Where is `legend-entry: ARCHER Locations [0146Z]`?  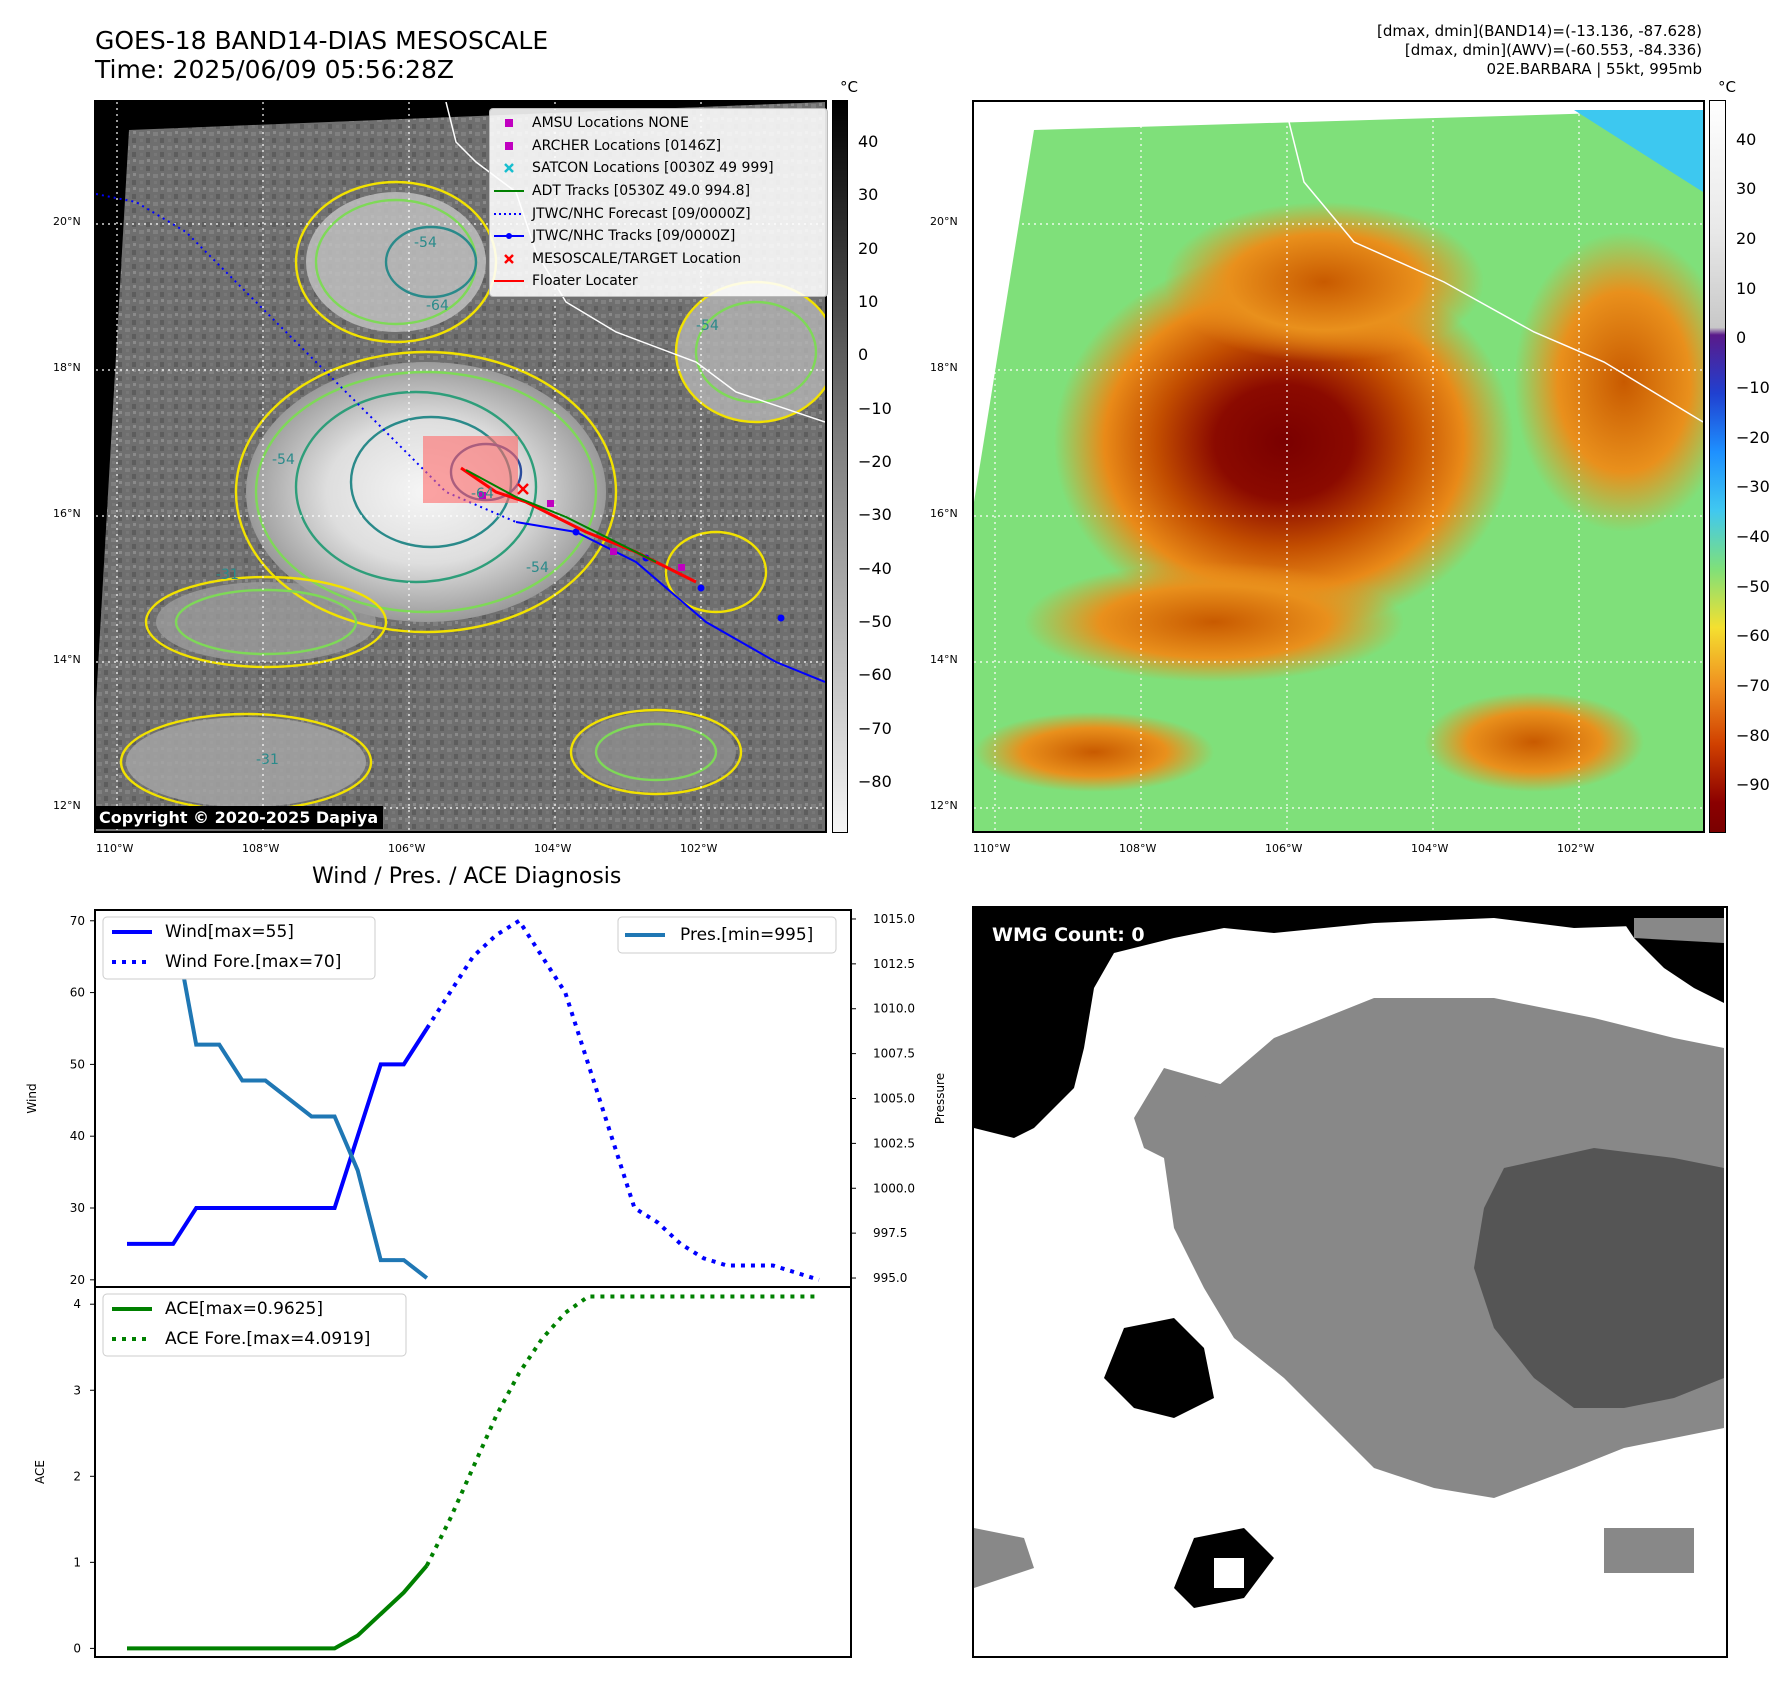 legend-entry: ARCHER Locations [0146Z] is located at coordinates (658, 146).